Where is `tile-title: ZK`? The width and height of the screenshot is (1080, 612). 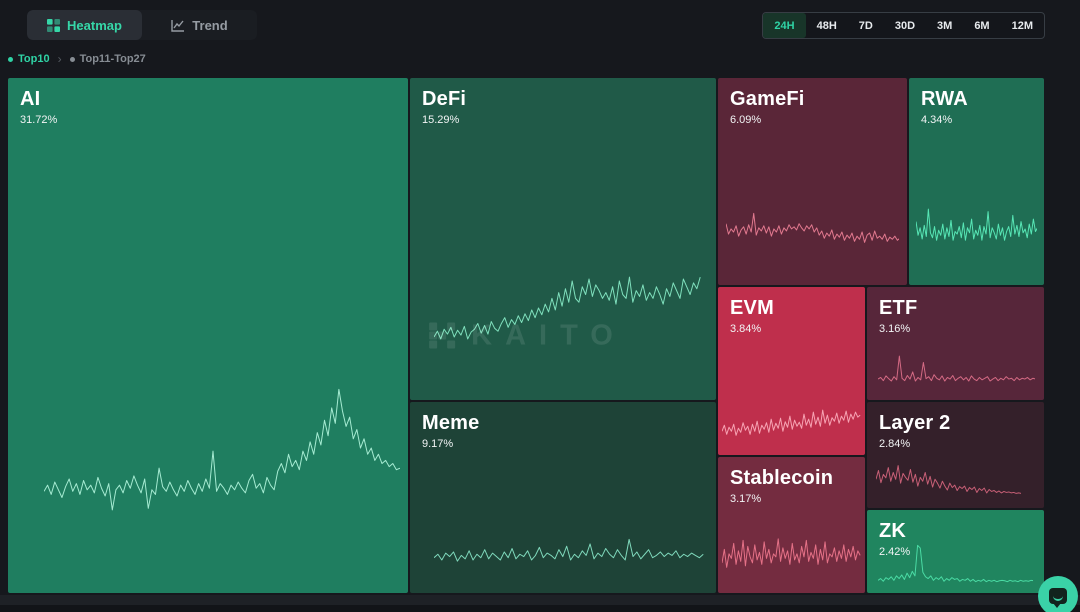 tile-title: ZK is located at coordinates (893, 531).